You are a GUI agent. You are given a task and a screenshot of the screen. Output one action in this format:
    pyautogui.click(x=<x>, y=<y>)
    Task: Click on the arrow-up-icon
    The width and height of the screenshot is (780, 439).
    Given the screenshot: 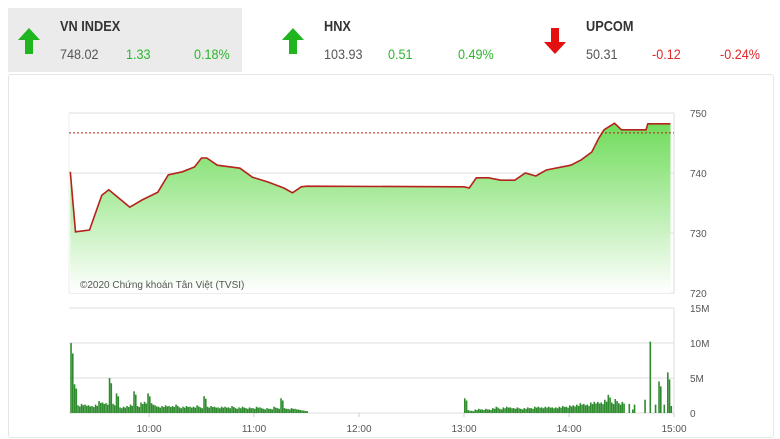 What is the action you would take?
    pyautogui.click(x=29, y=41)
    